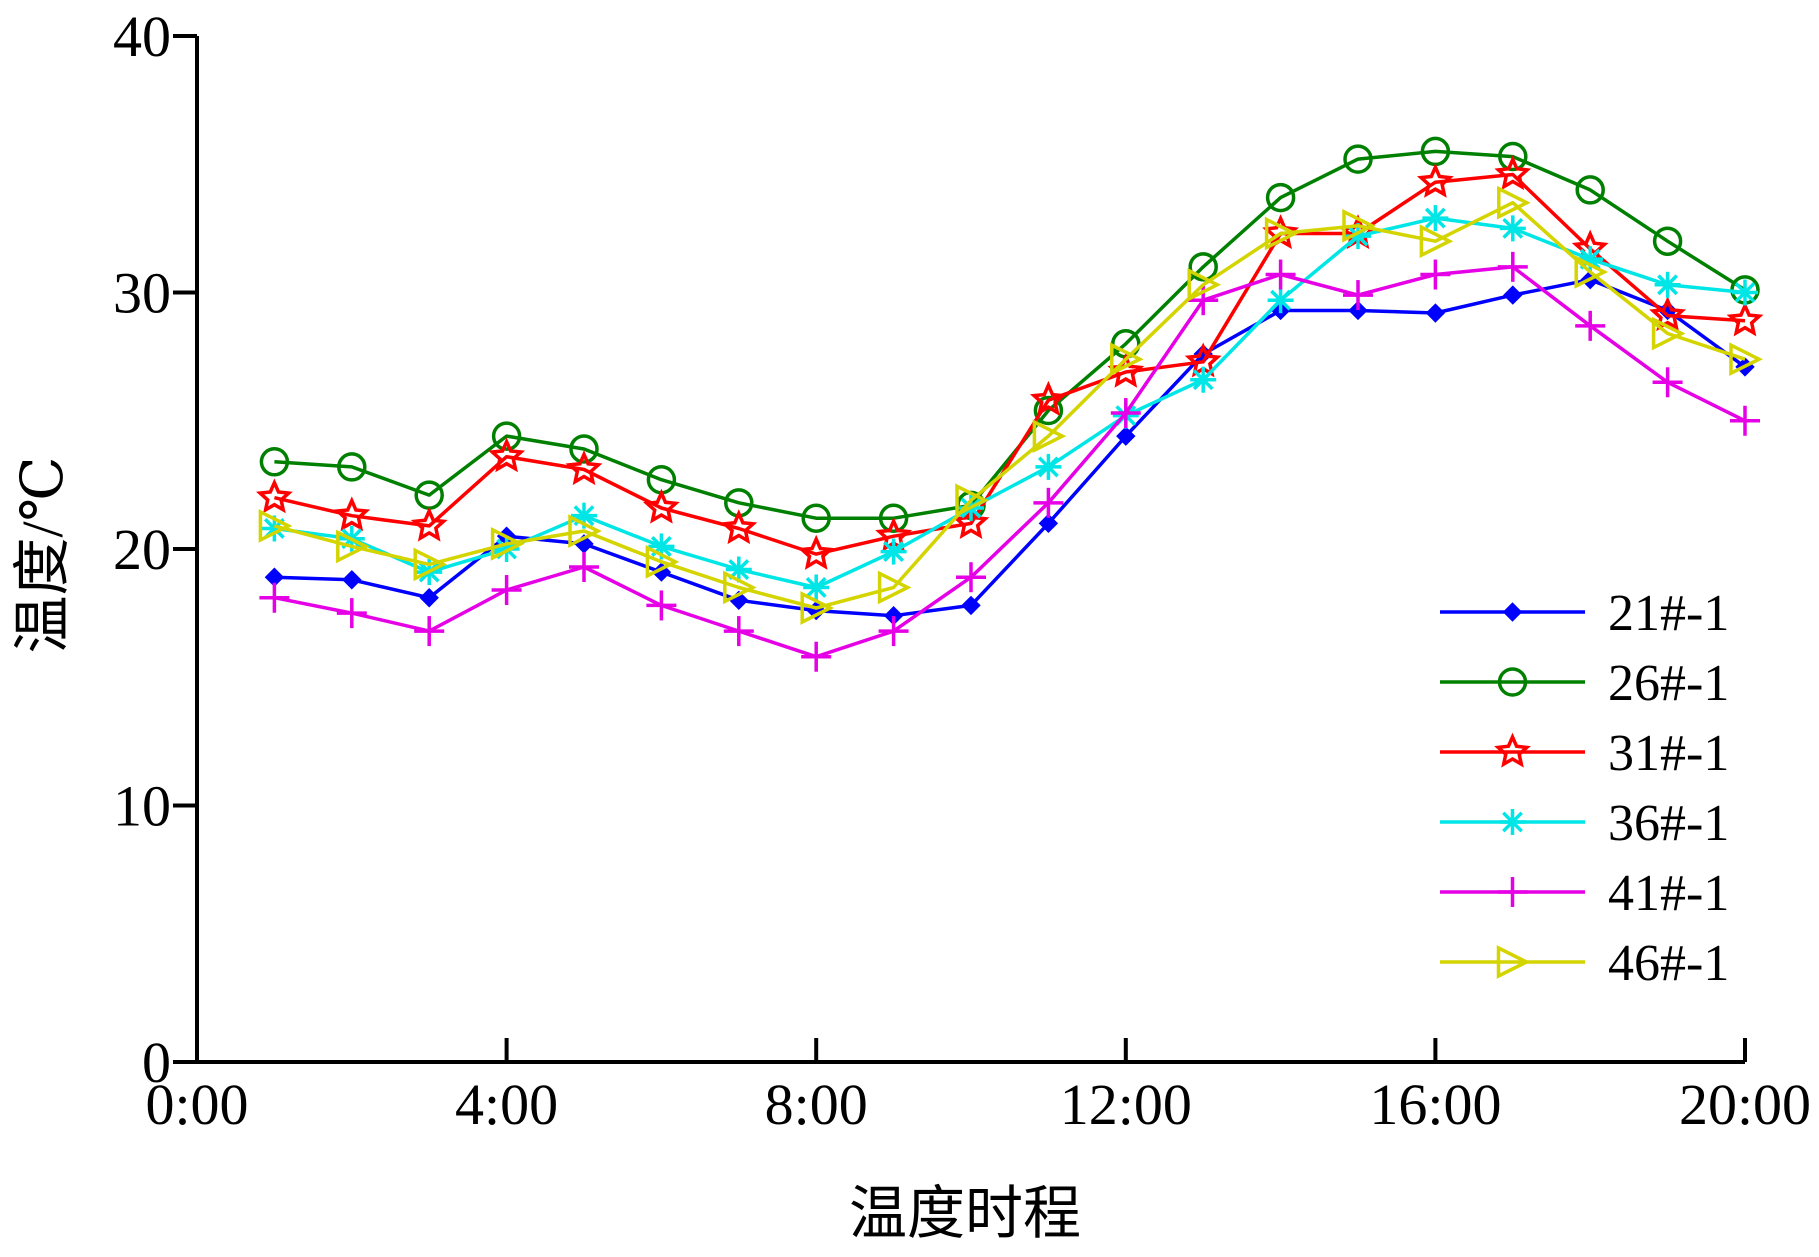  Describe the element at coordinates (1584, 753) in the screenshot. I see `legend-item: 31#-1` at that location.